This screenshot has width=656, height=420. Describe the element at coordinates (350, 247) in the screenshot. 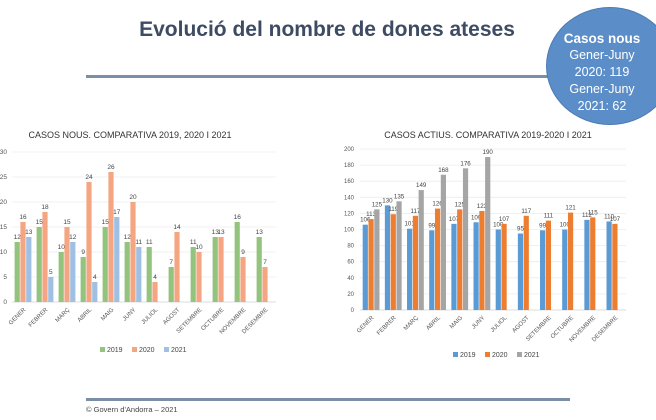

I see `active-cases-y-tick-label: 80` at that location.